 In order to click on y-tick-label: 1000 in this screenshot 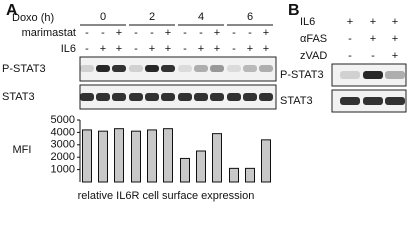, I will do `click(63, 170)`.